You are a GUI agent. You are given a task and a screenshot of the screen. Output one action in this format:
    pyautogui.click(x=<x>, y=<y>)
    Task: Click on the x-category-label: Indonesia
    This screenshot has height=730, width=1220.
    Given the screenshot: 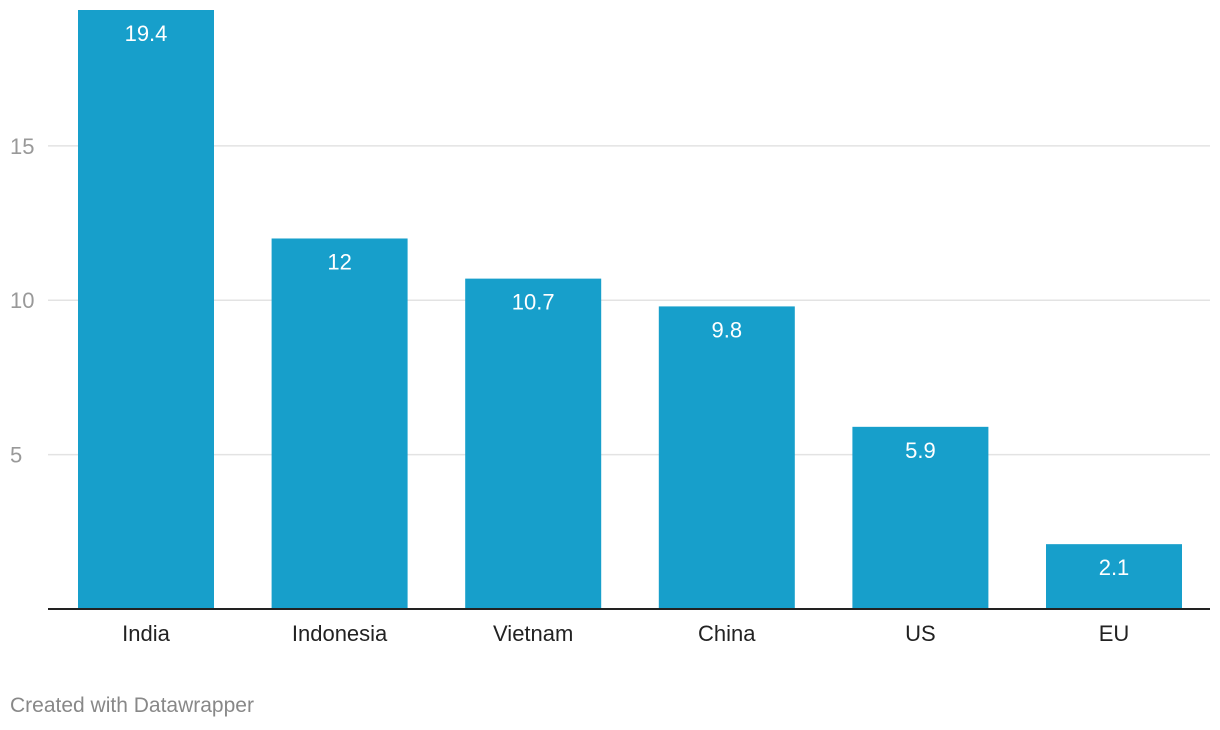 What is the action you would take?
    pyautogui.click(x=340, y=633)
    